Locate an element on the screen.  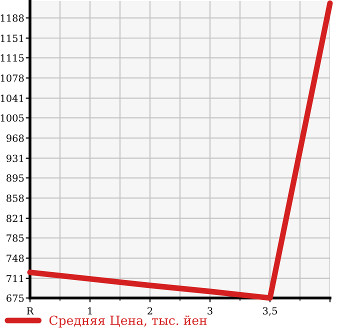
y-tick-label: 1041 is located at coordinates (12, 98).